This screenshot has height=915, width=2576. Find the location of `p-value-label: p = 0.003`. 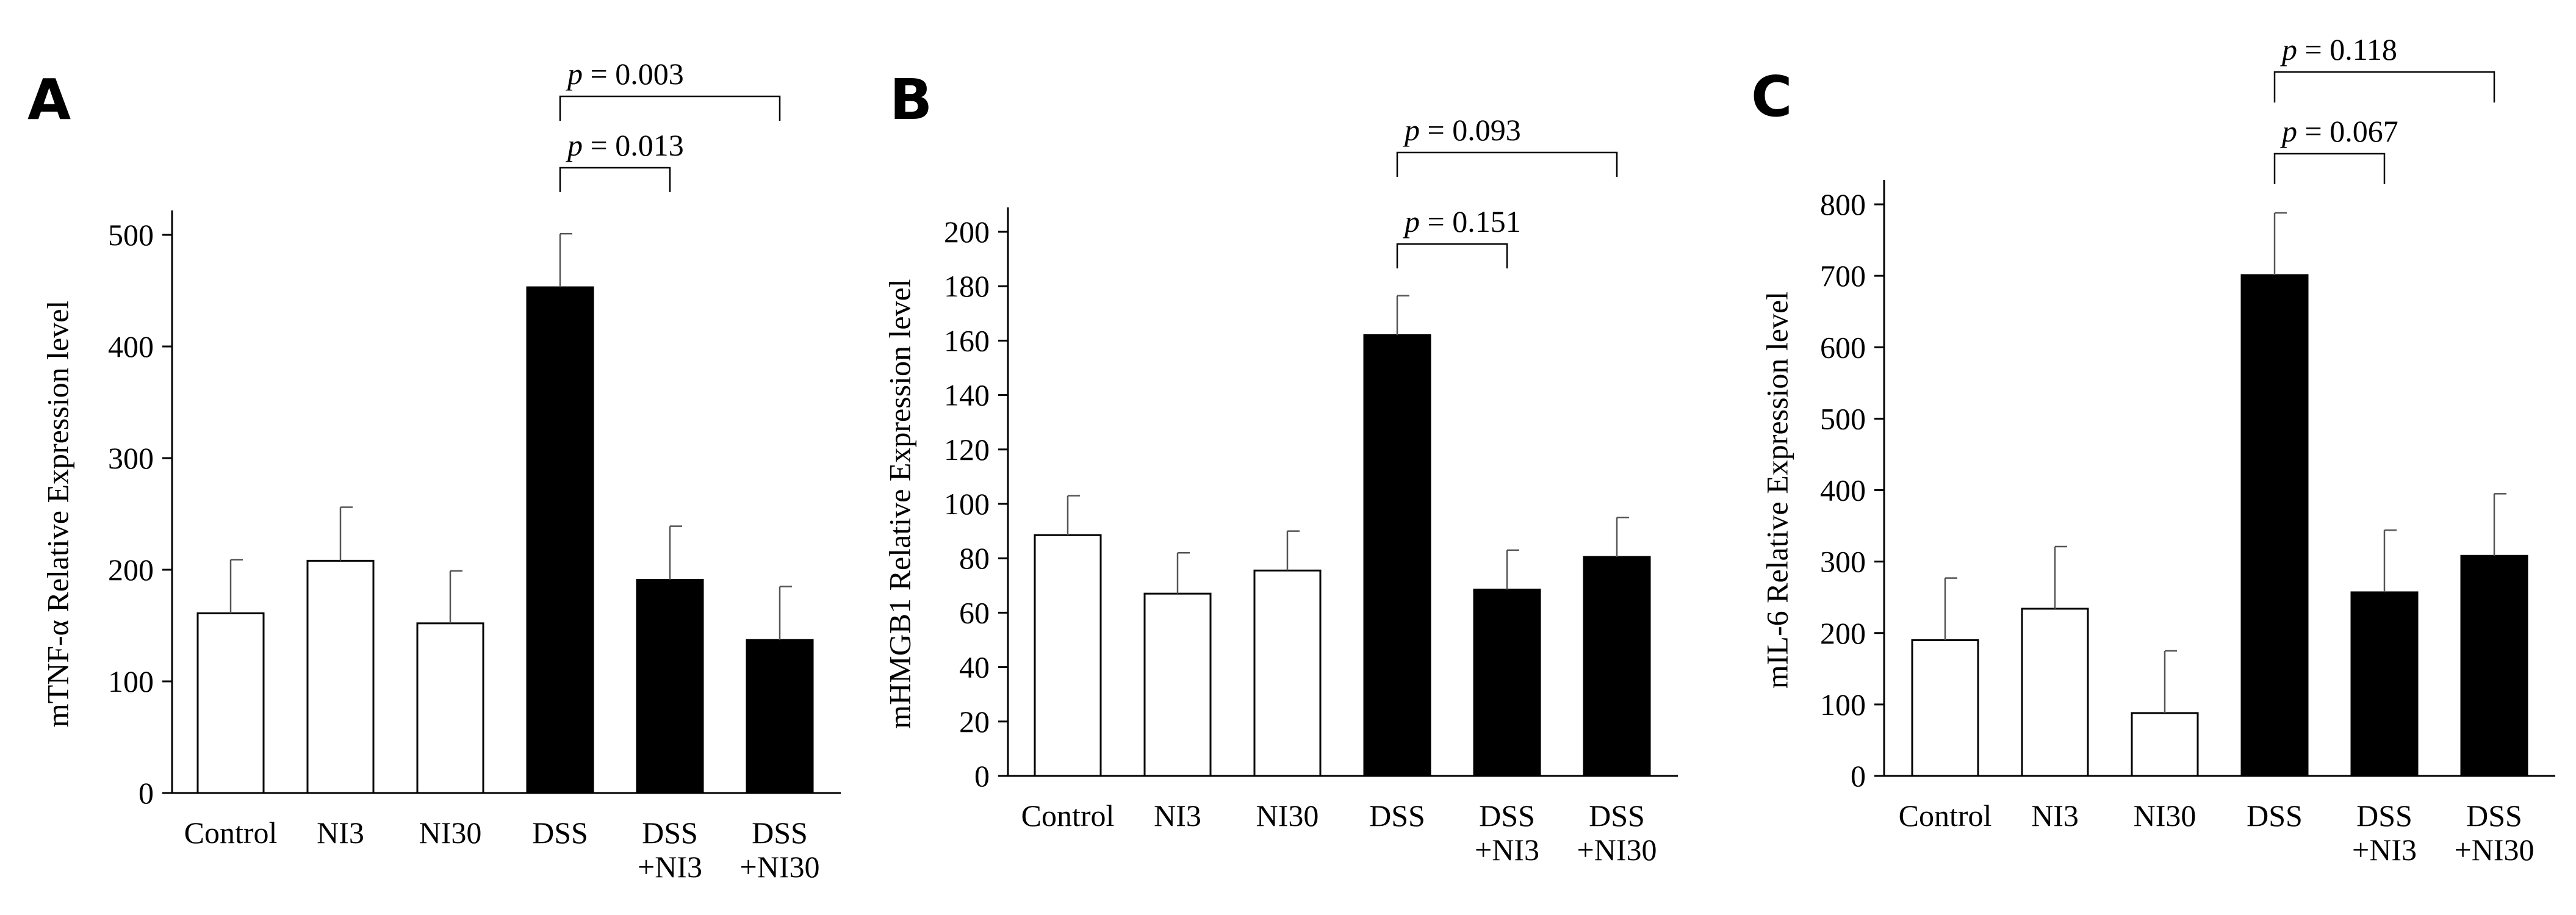

p-value-label: p = 0.003 is located at coordinates (625, 74).